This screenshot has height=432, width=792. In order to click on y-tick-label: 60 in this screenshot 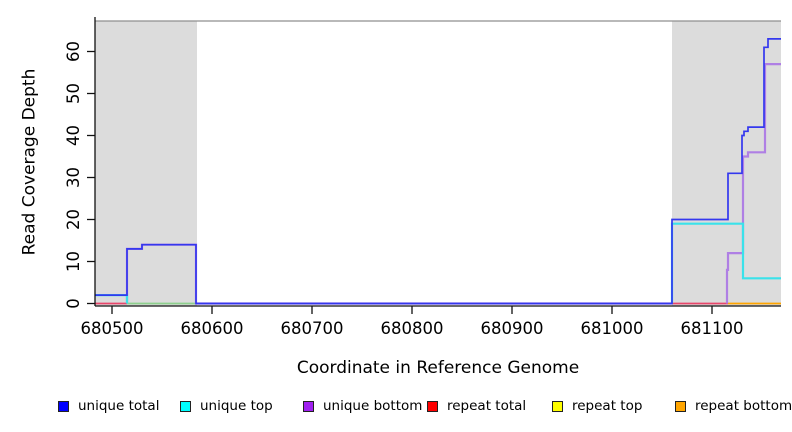, I will do `click(73, 51)`.